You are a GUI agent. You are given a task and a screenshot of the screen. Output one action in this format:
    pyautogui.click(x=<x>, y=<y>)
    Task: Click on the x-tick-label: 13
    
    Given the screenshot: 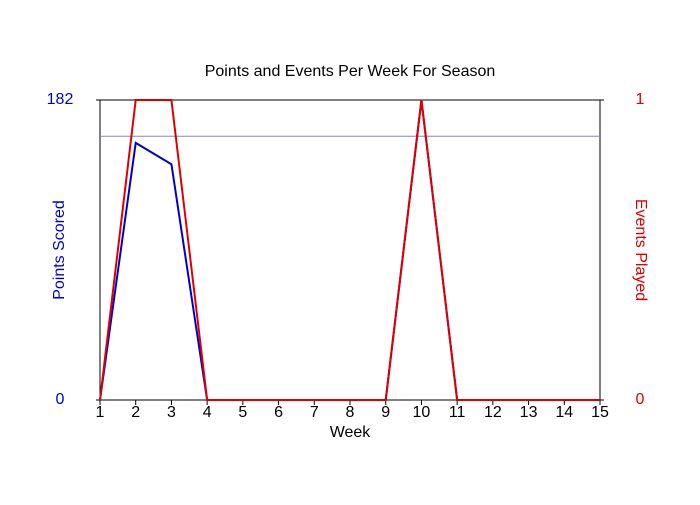 What is the action you would take?
    pyautogui.click(x=529, y=412)
    